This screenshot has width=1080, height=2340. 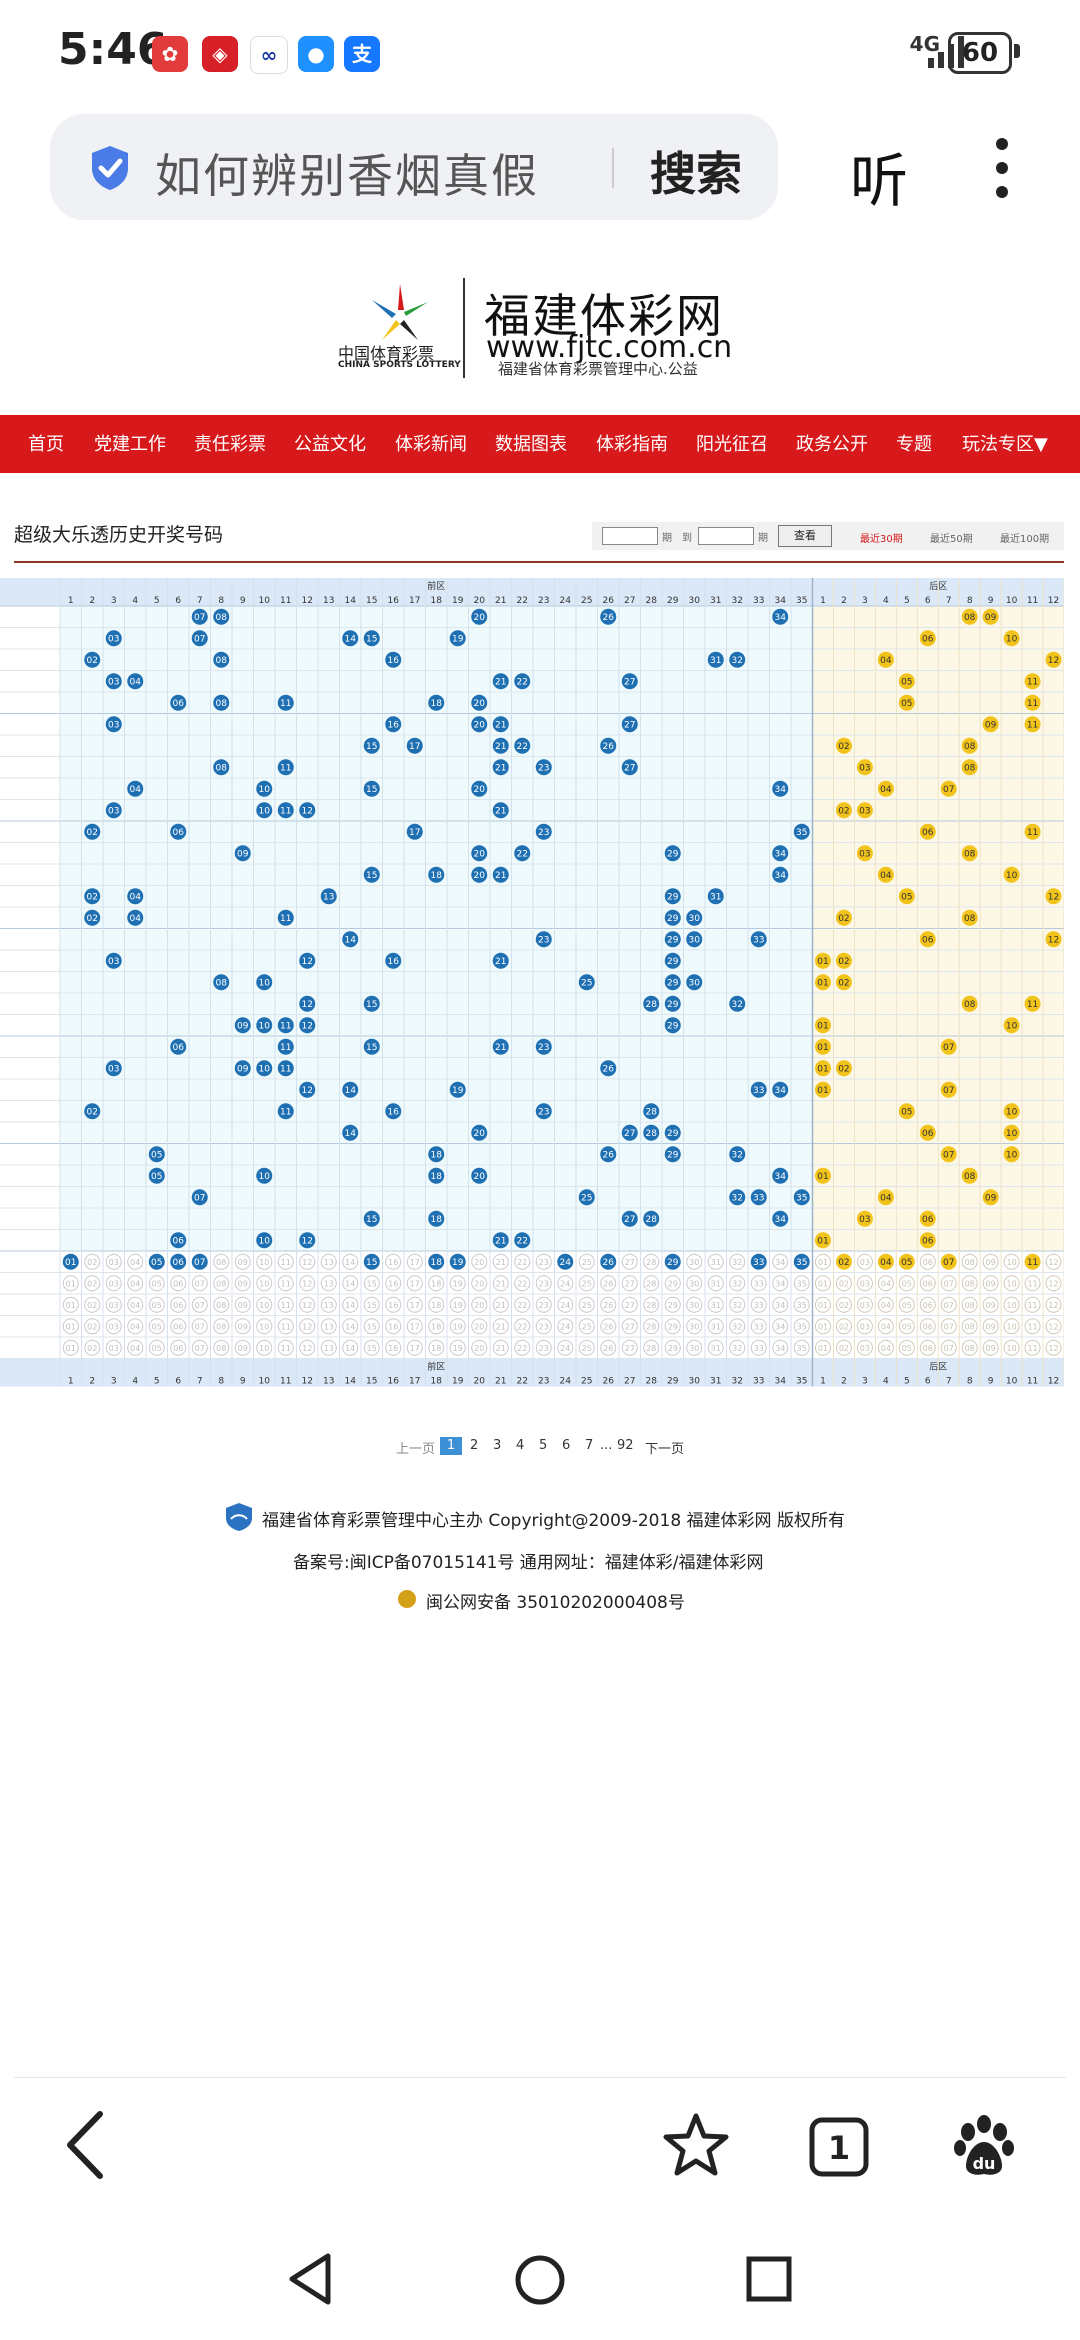 I want to click on site-title: 福建体彩网, so click(x=604, y=316).